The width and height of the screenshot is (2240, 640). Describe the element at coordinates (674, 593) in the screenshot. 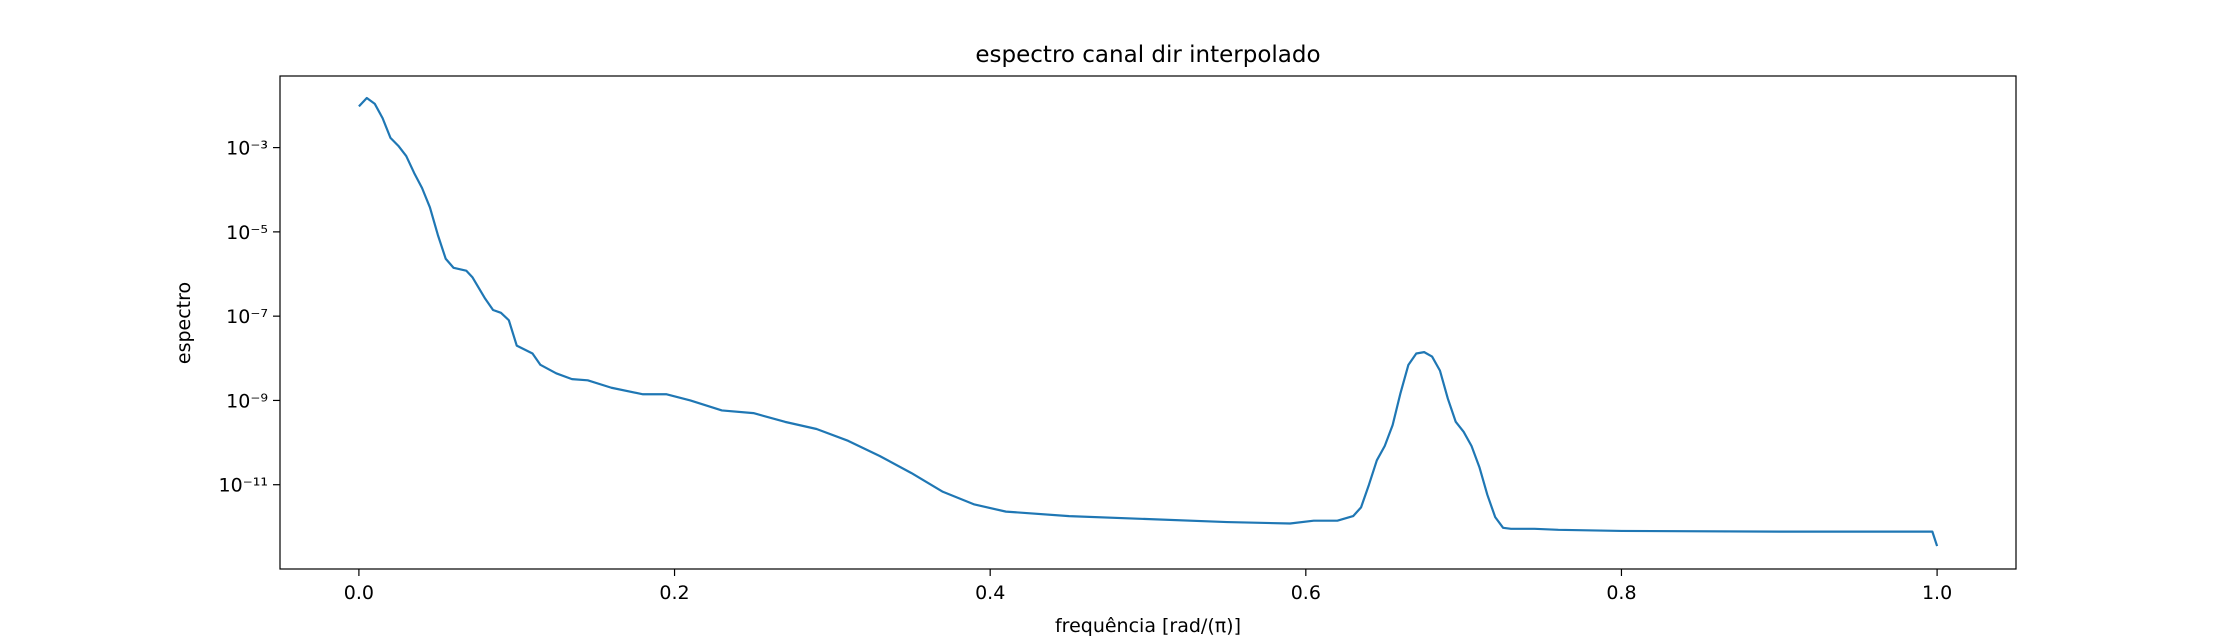

I see `x-tick-label: 0.2` at that location.